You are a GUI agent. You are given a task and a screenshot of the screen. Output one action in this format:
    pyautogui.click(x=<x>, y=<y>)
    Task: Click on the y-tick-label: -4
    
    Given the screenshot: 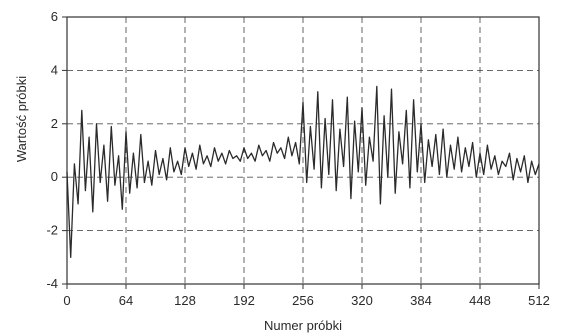 What is the action you would take?
    pyautogui.click(x=52, y=283)
    